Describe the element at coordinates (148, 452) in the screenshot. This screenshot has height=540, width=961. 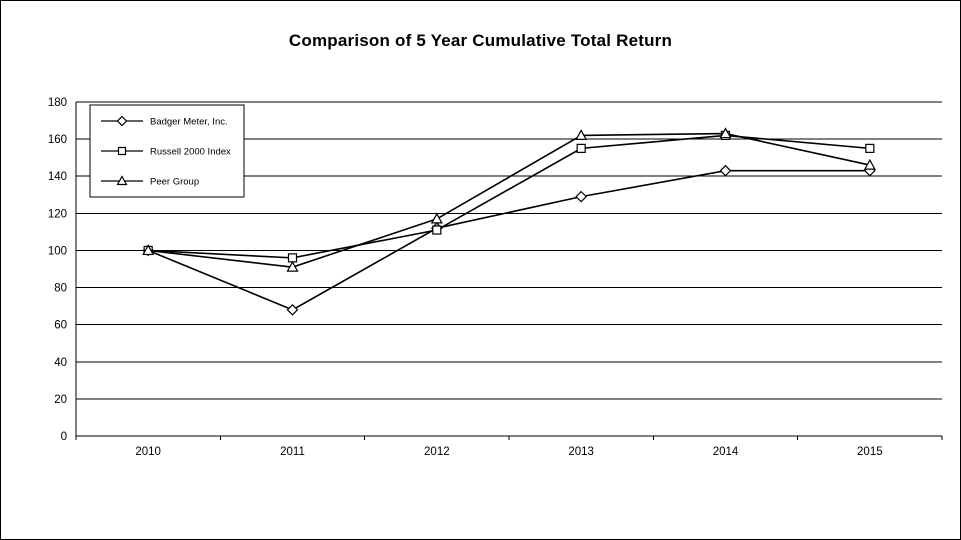
I see `x-tick-label: 2010` at that location.